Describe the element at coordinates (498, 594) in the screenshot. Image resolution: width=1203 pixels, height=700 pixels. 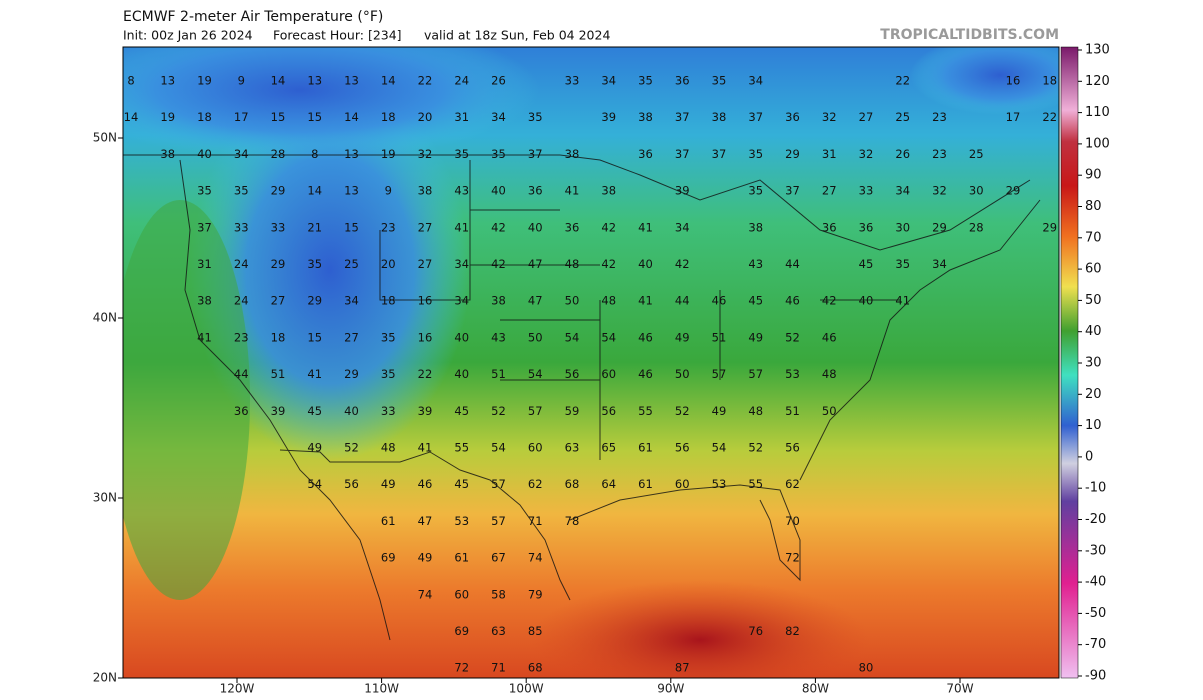
I see `temperature-label: 58` at that location.